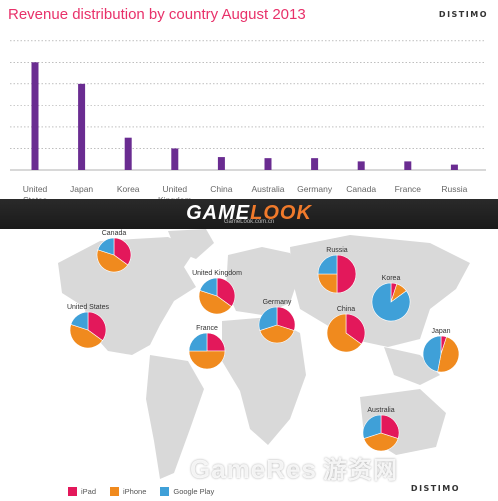 The image size is (498, 501). What do you see at coordinates (191, 244) in the screenshot?
I see `greenland-landmass` at bounding box center [191, 244].